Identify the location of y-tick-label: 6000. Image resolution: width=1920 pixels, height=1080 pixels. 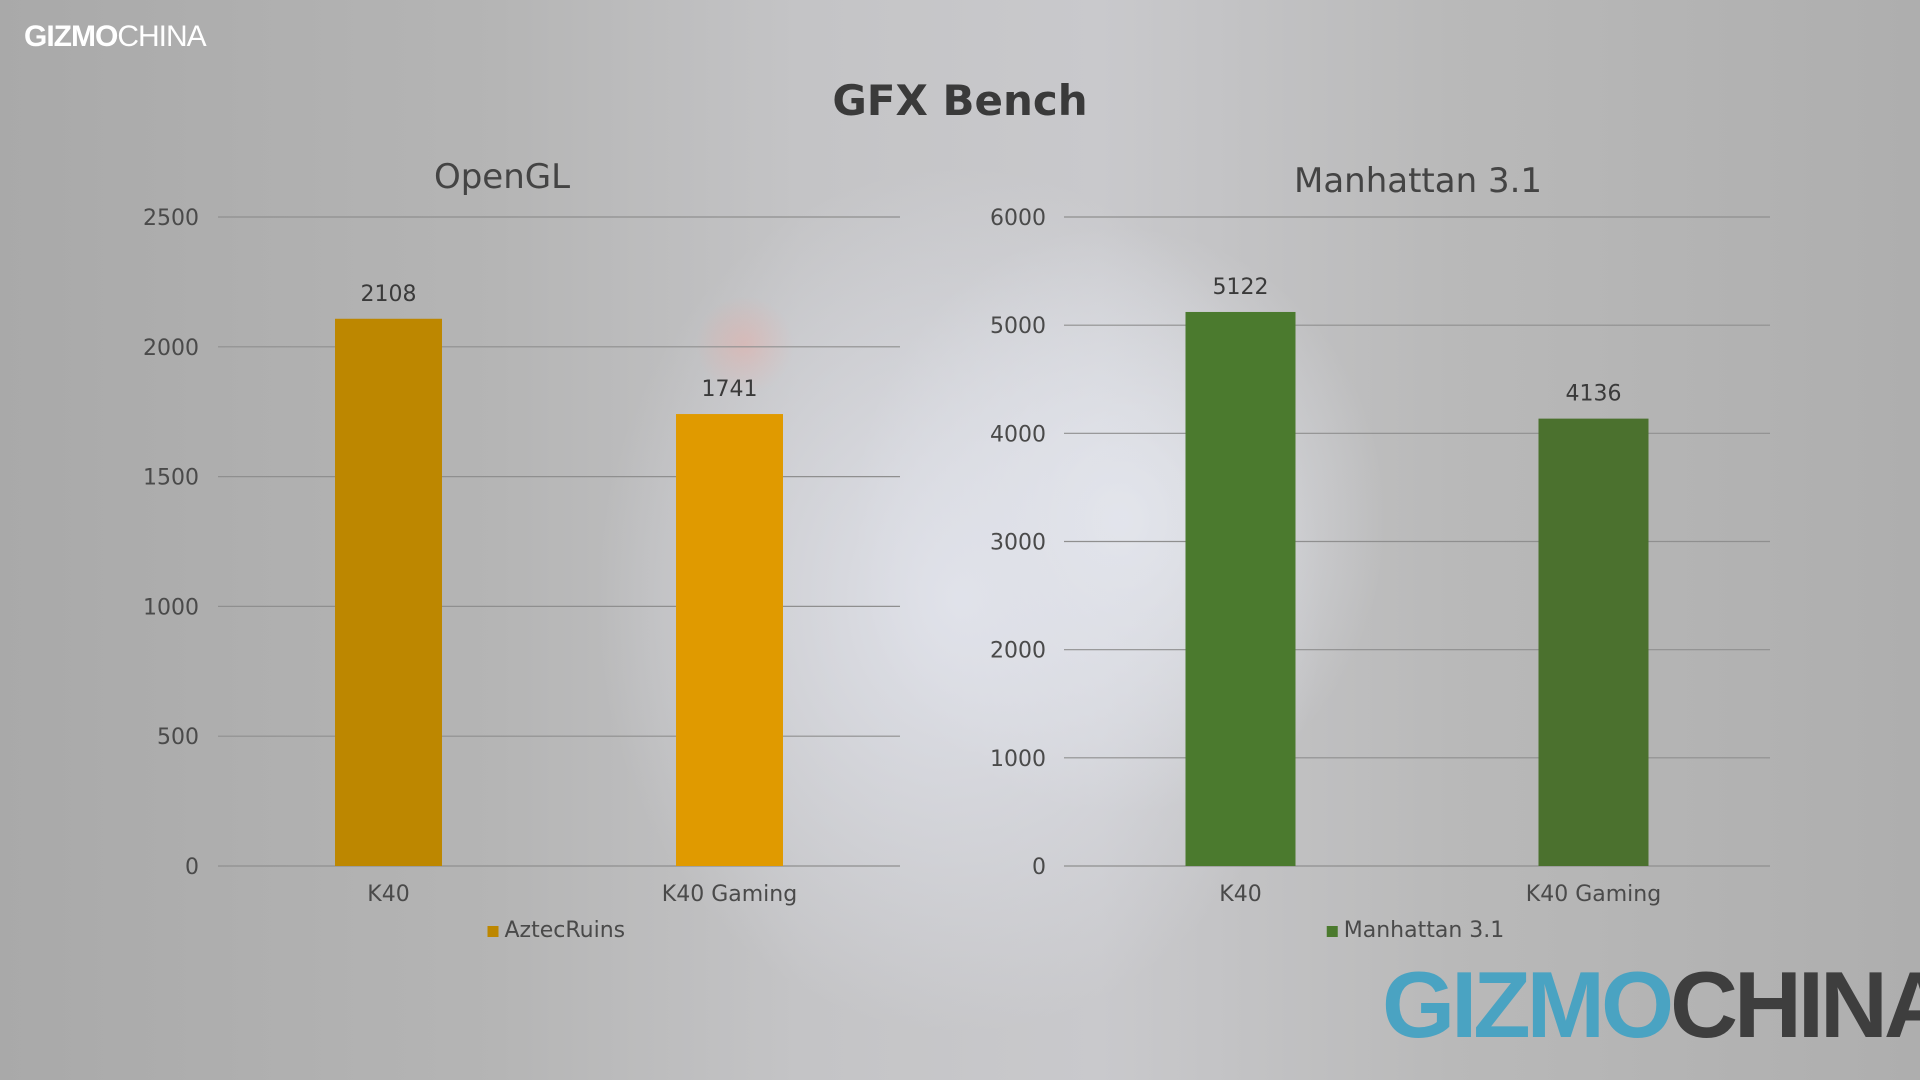
(1018, 218).